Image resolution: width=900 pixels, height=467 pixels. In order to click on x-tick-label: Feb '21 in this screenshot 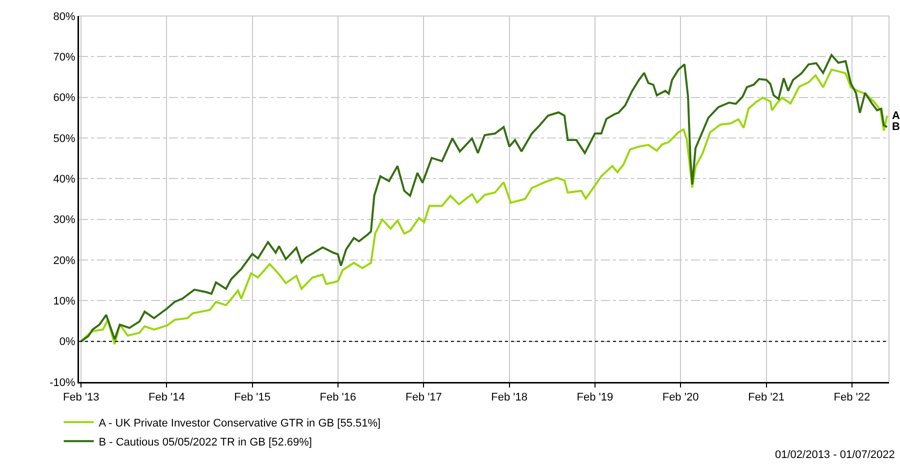, I will do `click(766, 398)`.